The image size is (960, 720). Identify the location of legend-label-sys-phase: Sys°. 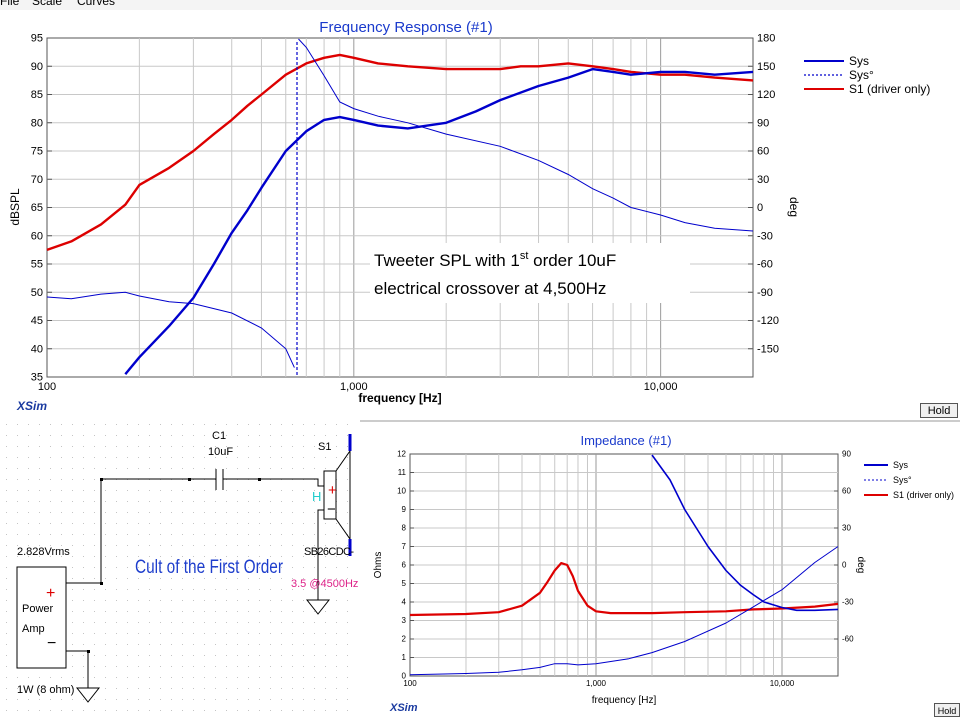
(861, 75).